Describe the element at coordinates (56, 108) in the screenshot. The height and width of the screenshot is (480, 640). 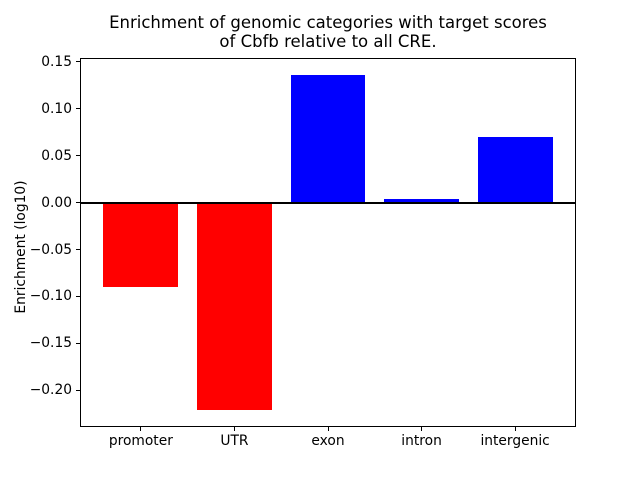
I see `y-tick-label: 0.10` at that location.